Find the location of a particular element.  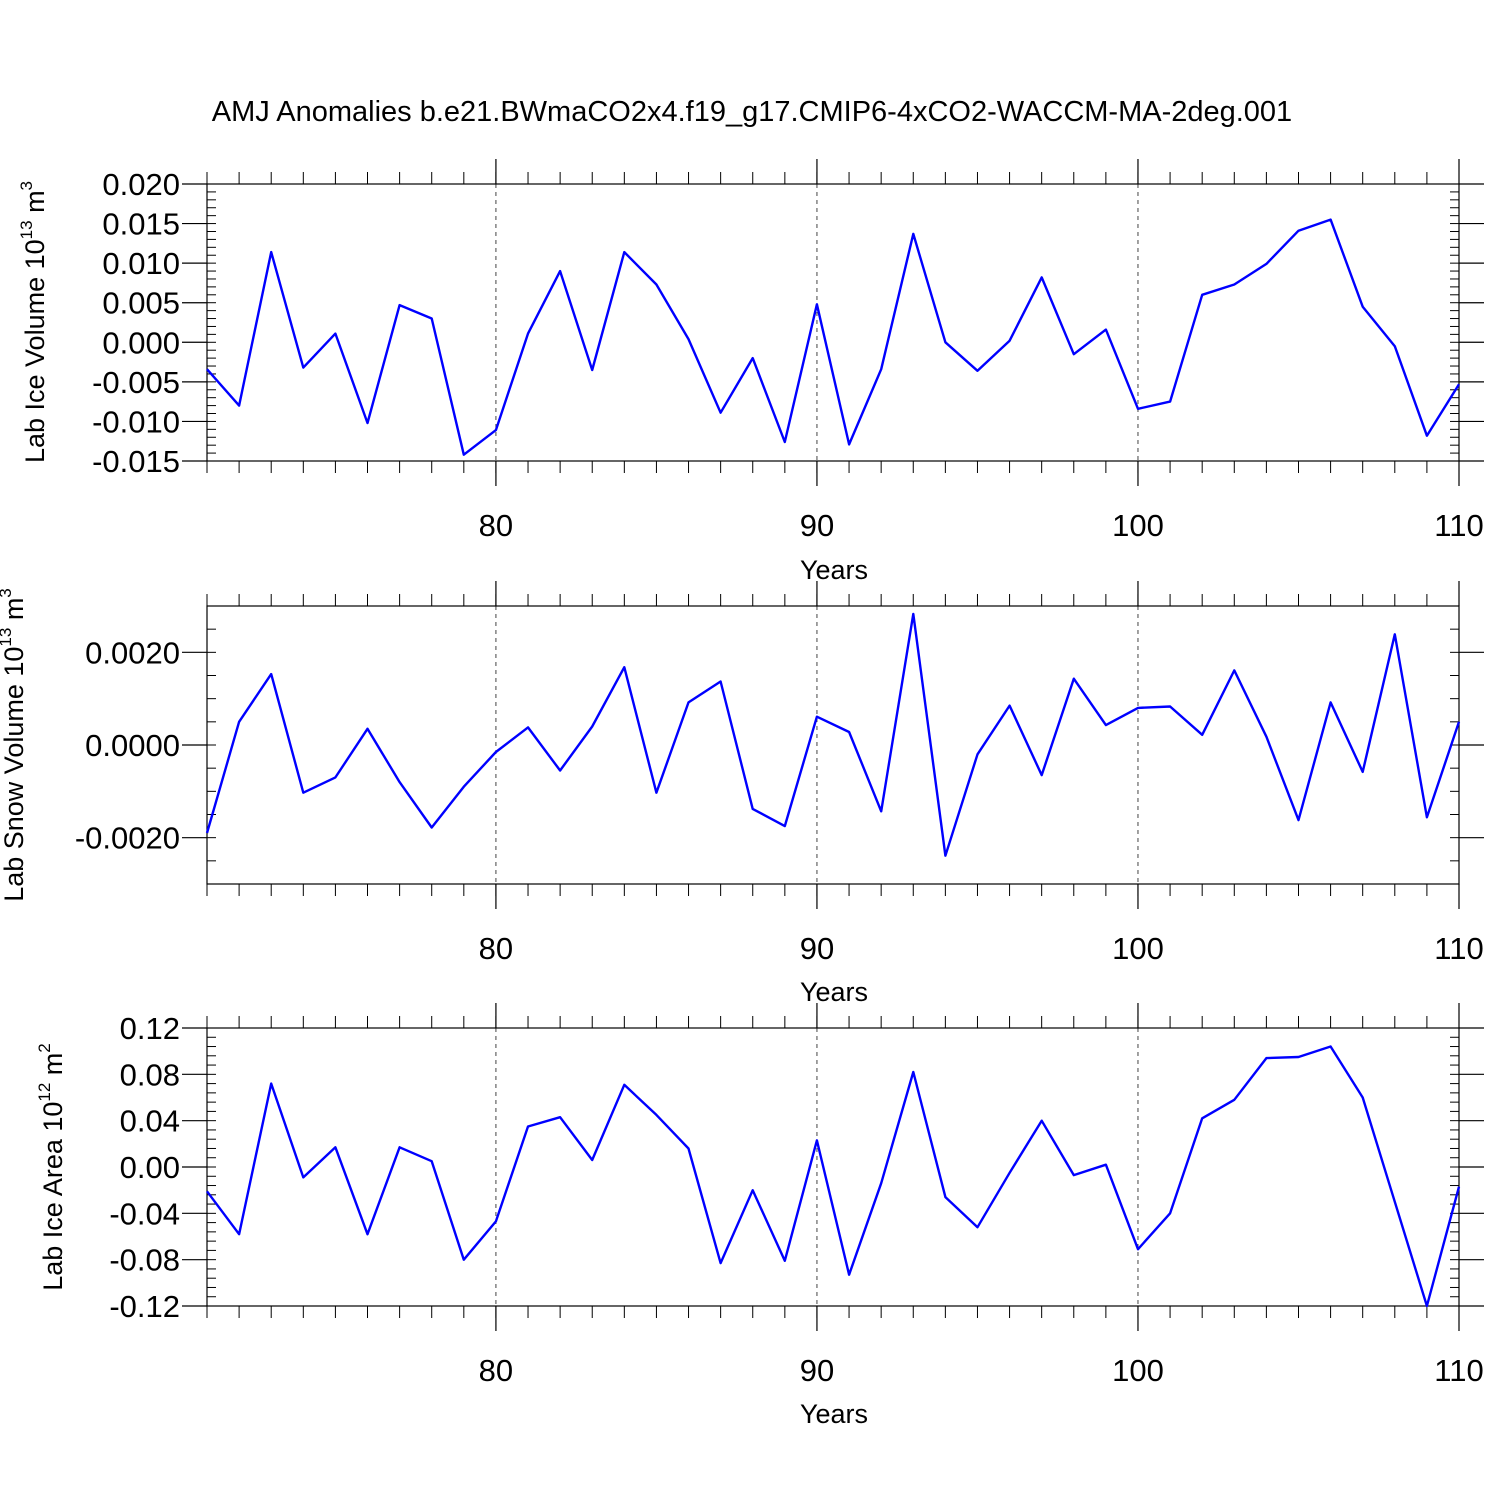

y-axis-title-unit-exponent: 2 is located at coordinates (44, 1047).